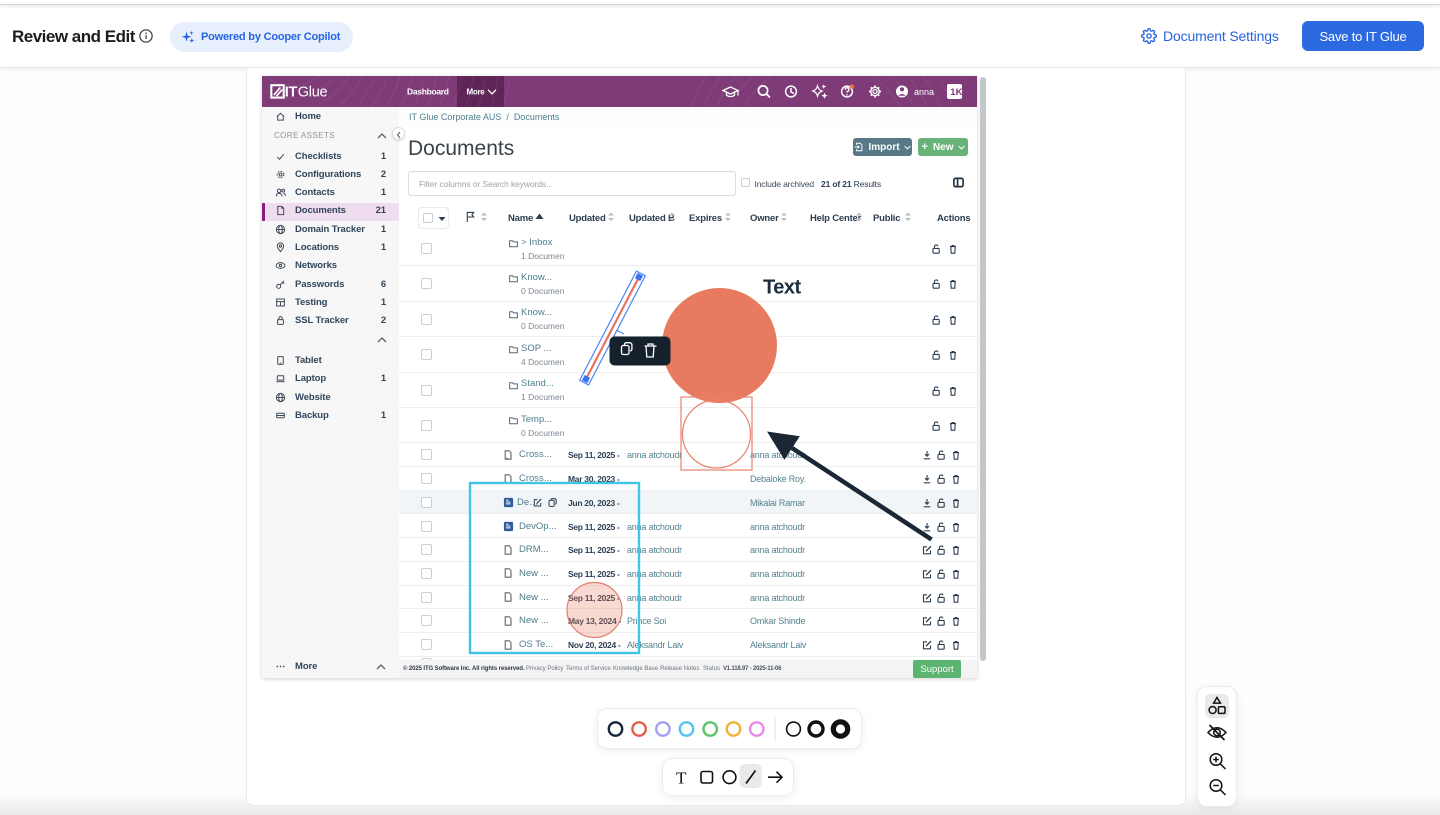  Describe the element at coordinates (291, 92) in the screenshot. I see `svg-text: IT` at that location.